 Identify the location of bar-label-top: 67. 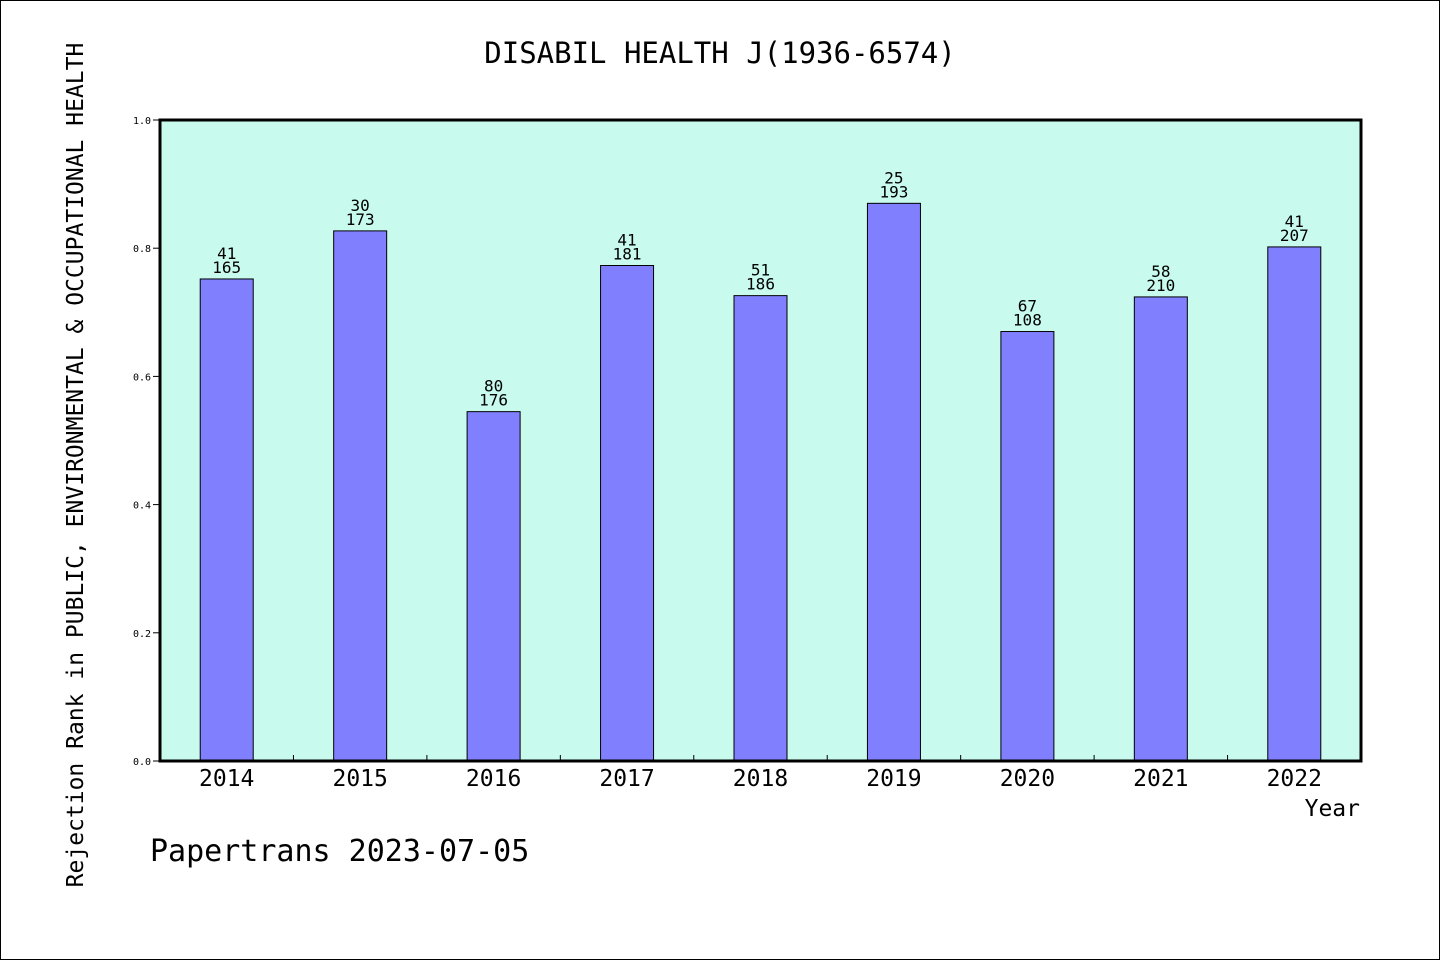
(1027, 306).